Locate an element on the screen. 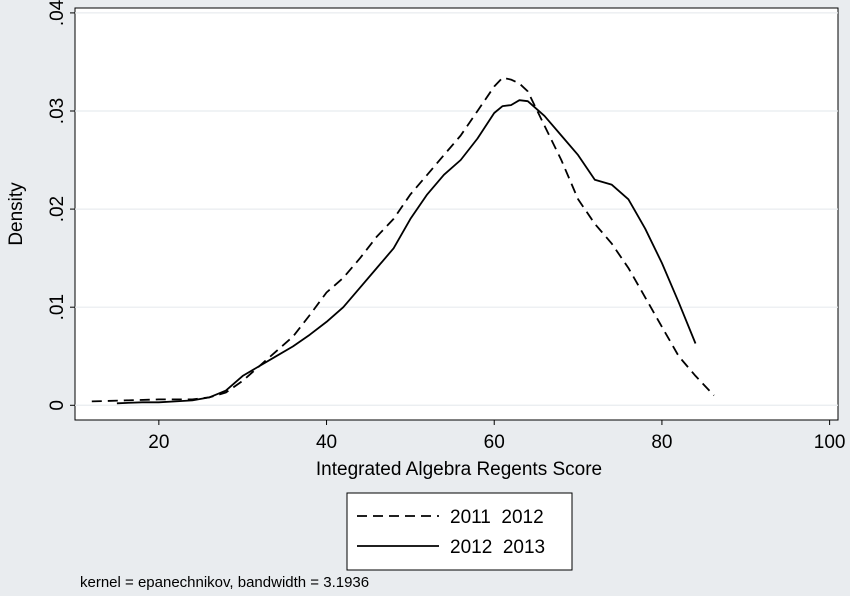 Image resolution: width=850 pixels, height=601 pixels. legend: 2011 2012 2012 2013 is located at coordinates (459, 531).